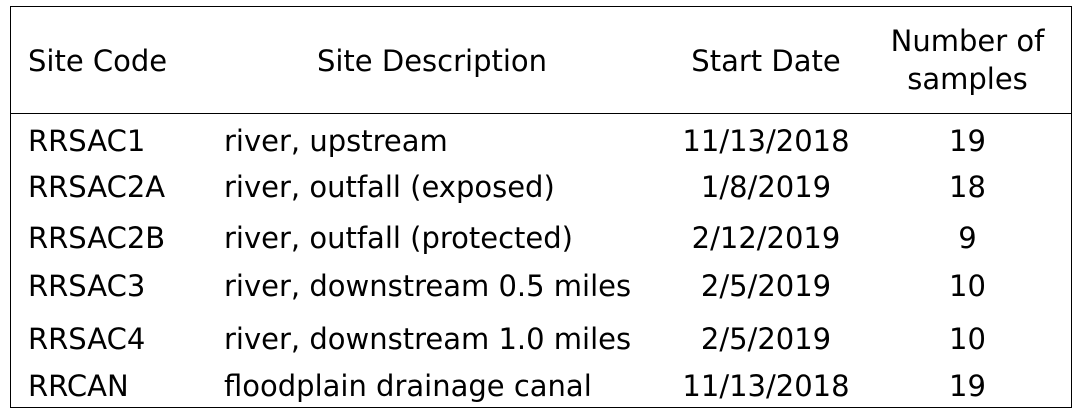  I want to click on start-date-cell: 1/8/2019, so click(766, 187).